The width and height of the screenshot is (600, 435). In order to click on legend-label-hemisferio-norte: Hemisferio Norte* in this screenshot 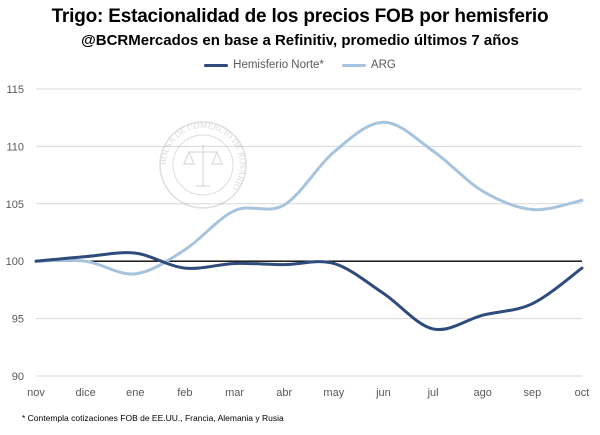, I will do `click(278, 65)`.